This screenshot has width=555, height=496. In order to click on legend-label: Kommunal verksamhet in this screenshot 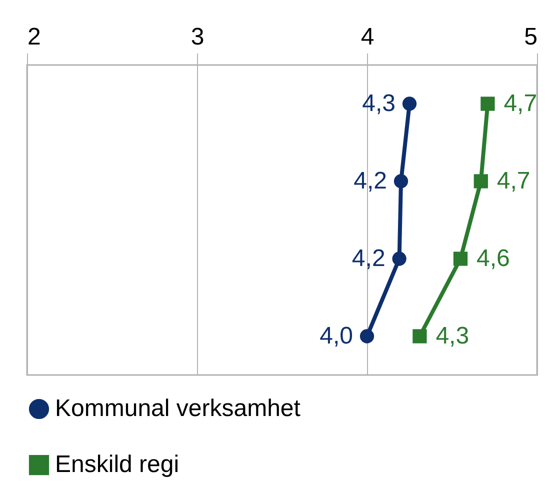, I will do `click(178, 408)`.